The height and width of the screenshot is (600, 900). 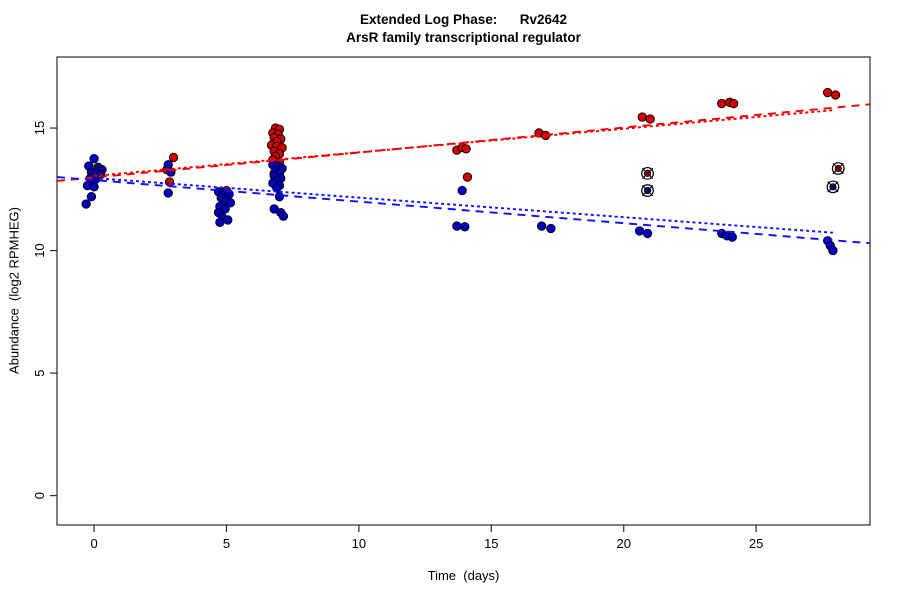 What do you see at coordinates (98, 172) in the screenshot?
I see `open-circle-day0` at bounding box center [98, 172].